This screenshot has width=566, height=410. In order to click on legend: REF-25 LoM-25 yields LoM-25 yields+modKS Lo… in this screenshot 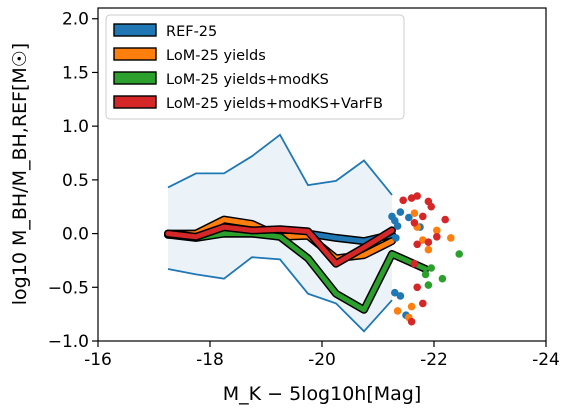, I will do `click(255, 67)`.